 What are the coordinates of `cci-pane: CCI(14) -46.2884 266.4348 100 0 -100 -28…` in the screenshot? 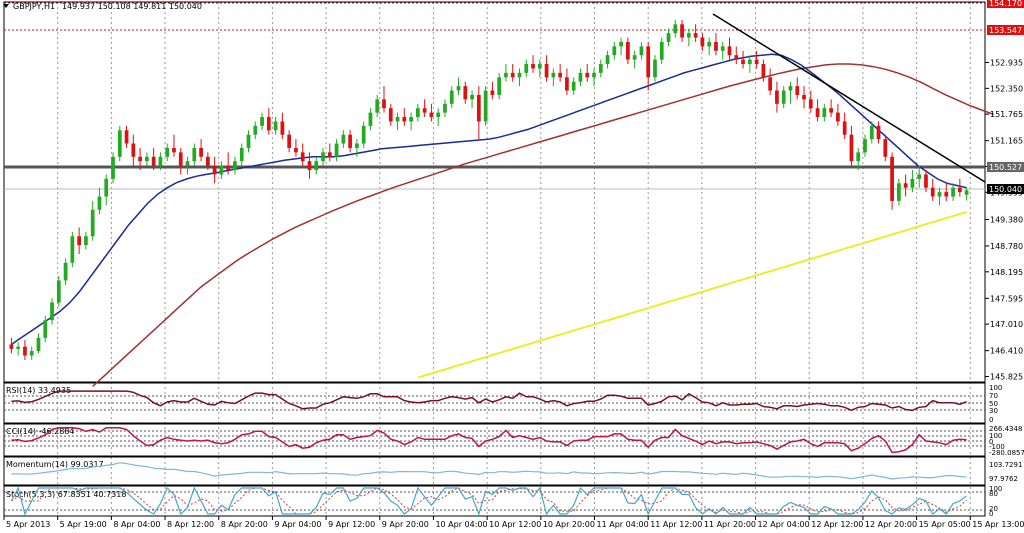 It's located at (514, 441).